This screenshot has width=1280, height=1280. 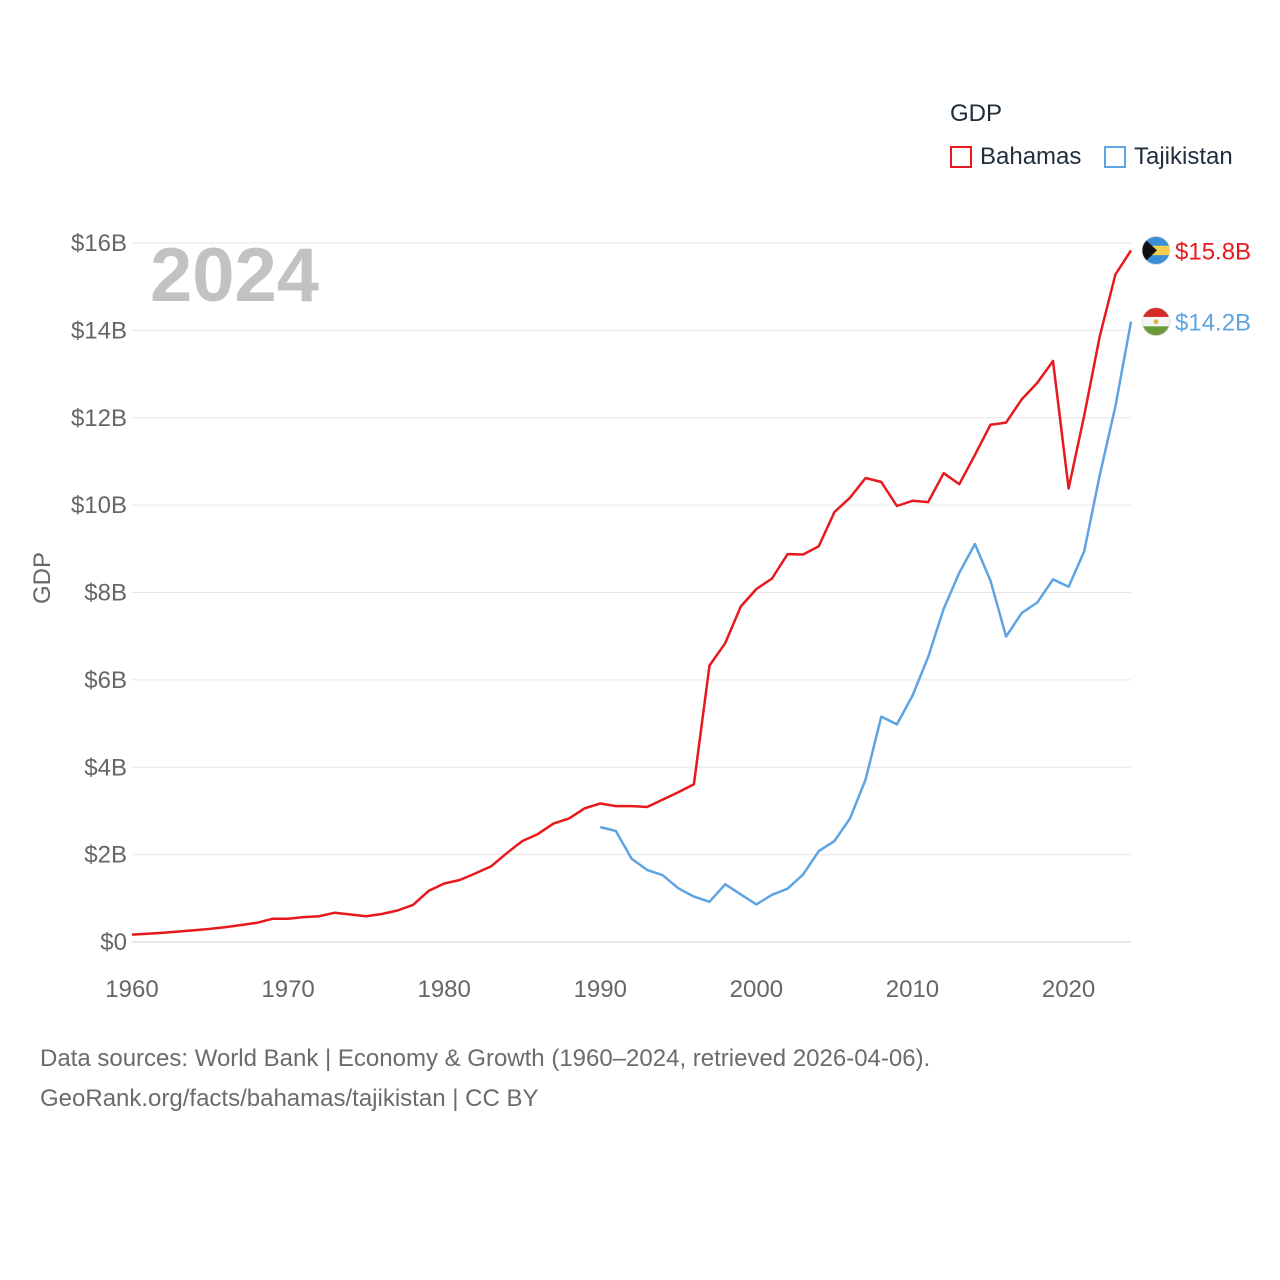 I want to click on y-tick-label: $12B, so click(x=99, y=418).